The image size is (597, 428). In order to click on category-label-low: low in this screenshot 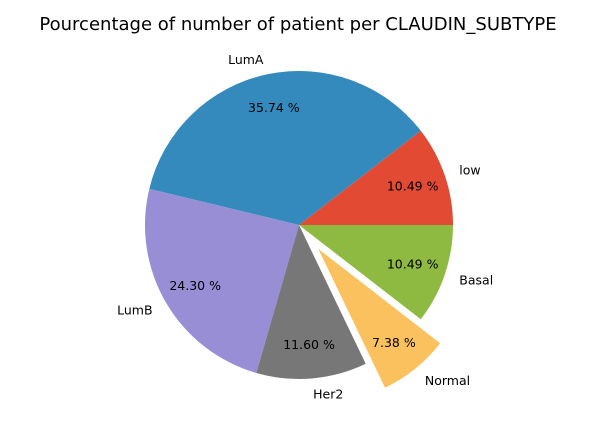, I will do `click(469, 170)`.